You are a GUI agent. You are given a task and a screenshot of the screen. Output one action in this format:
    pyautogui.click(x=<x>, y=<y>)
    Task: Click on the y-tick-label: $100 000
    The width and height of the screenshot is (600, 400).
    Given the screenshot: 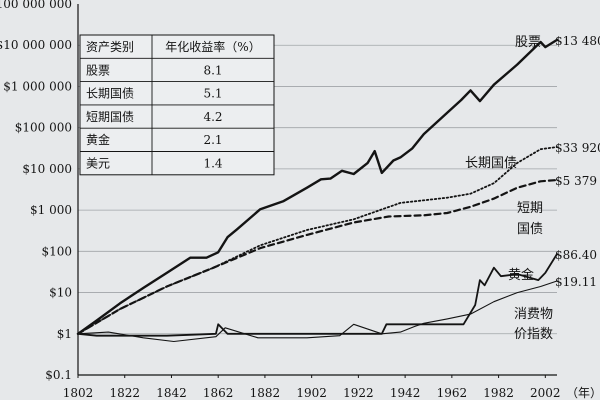 What is the action you would take?
    pyautogui.click(x=43, y=128)
    